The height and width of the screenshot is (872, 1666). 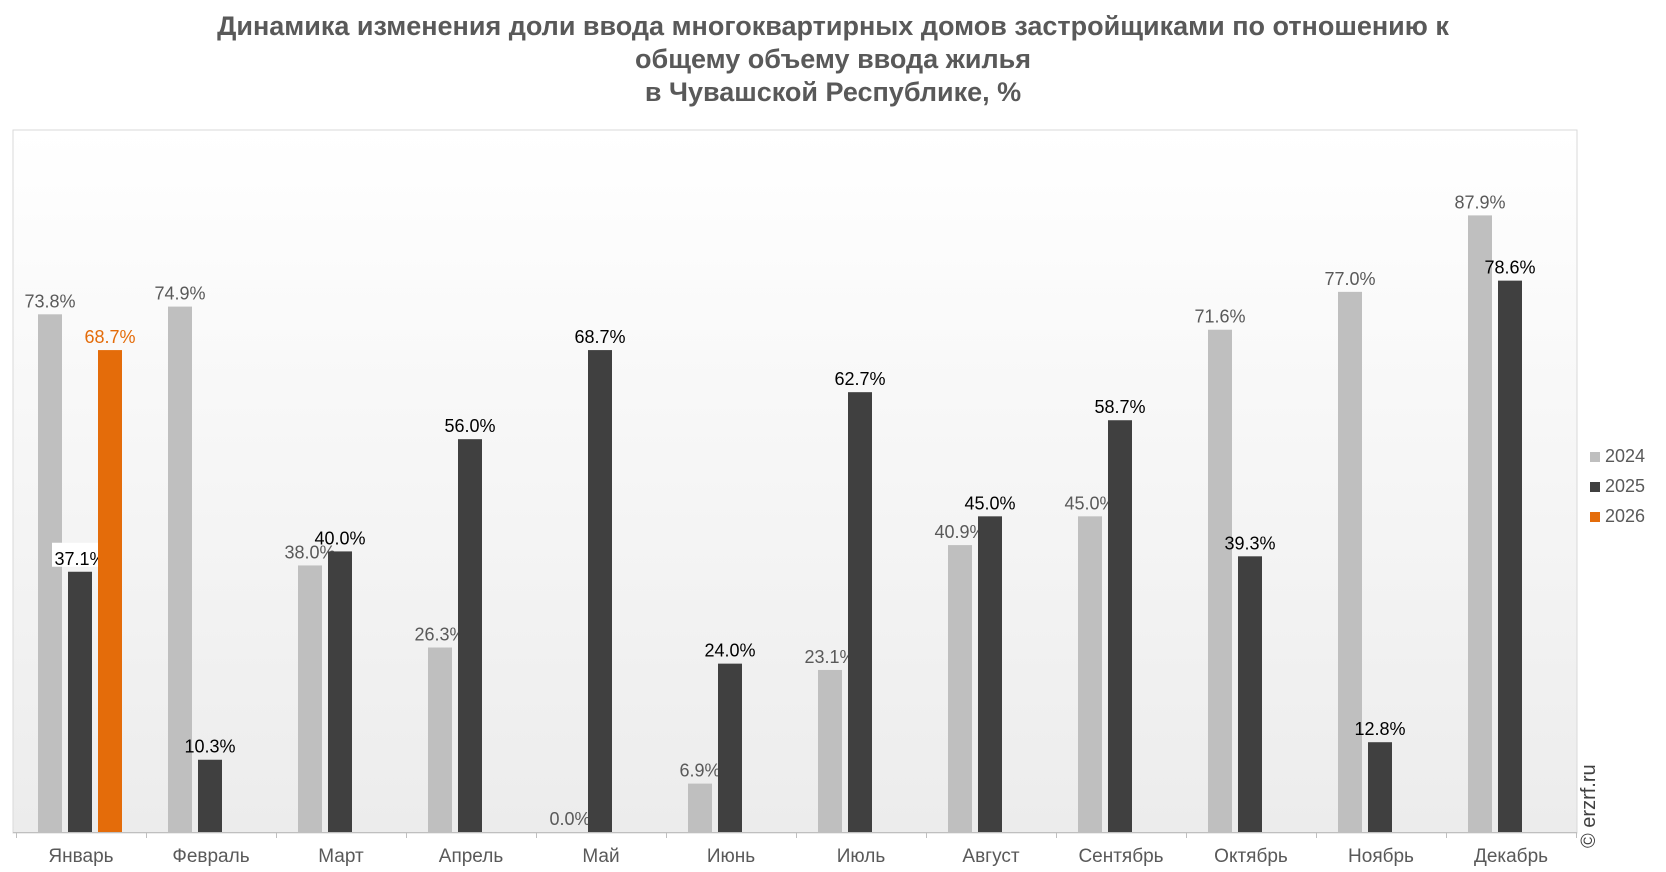 What do you see at coordinates (339, 538) in the screenshot?
I see `data-label-2025: 40.0%` at bounding box center [339, 538].